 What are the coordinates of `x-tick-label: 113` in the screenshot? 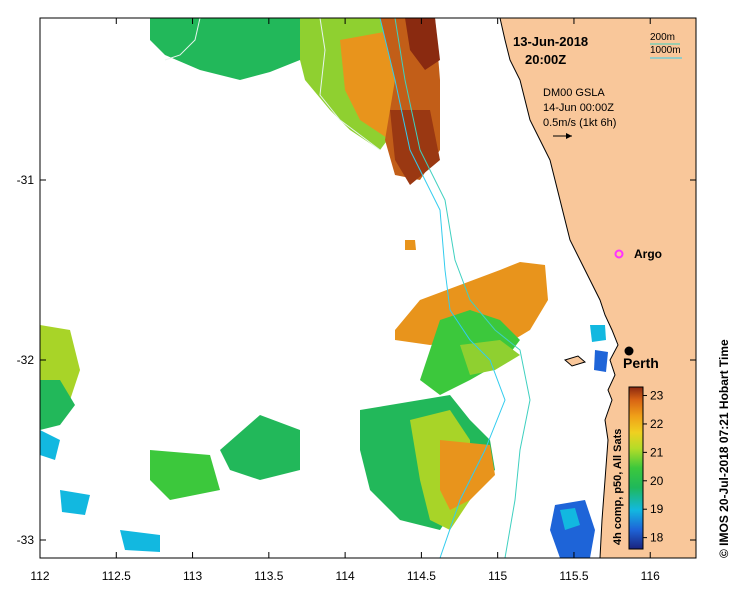 It's located at (192, 576).